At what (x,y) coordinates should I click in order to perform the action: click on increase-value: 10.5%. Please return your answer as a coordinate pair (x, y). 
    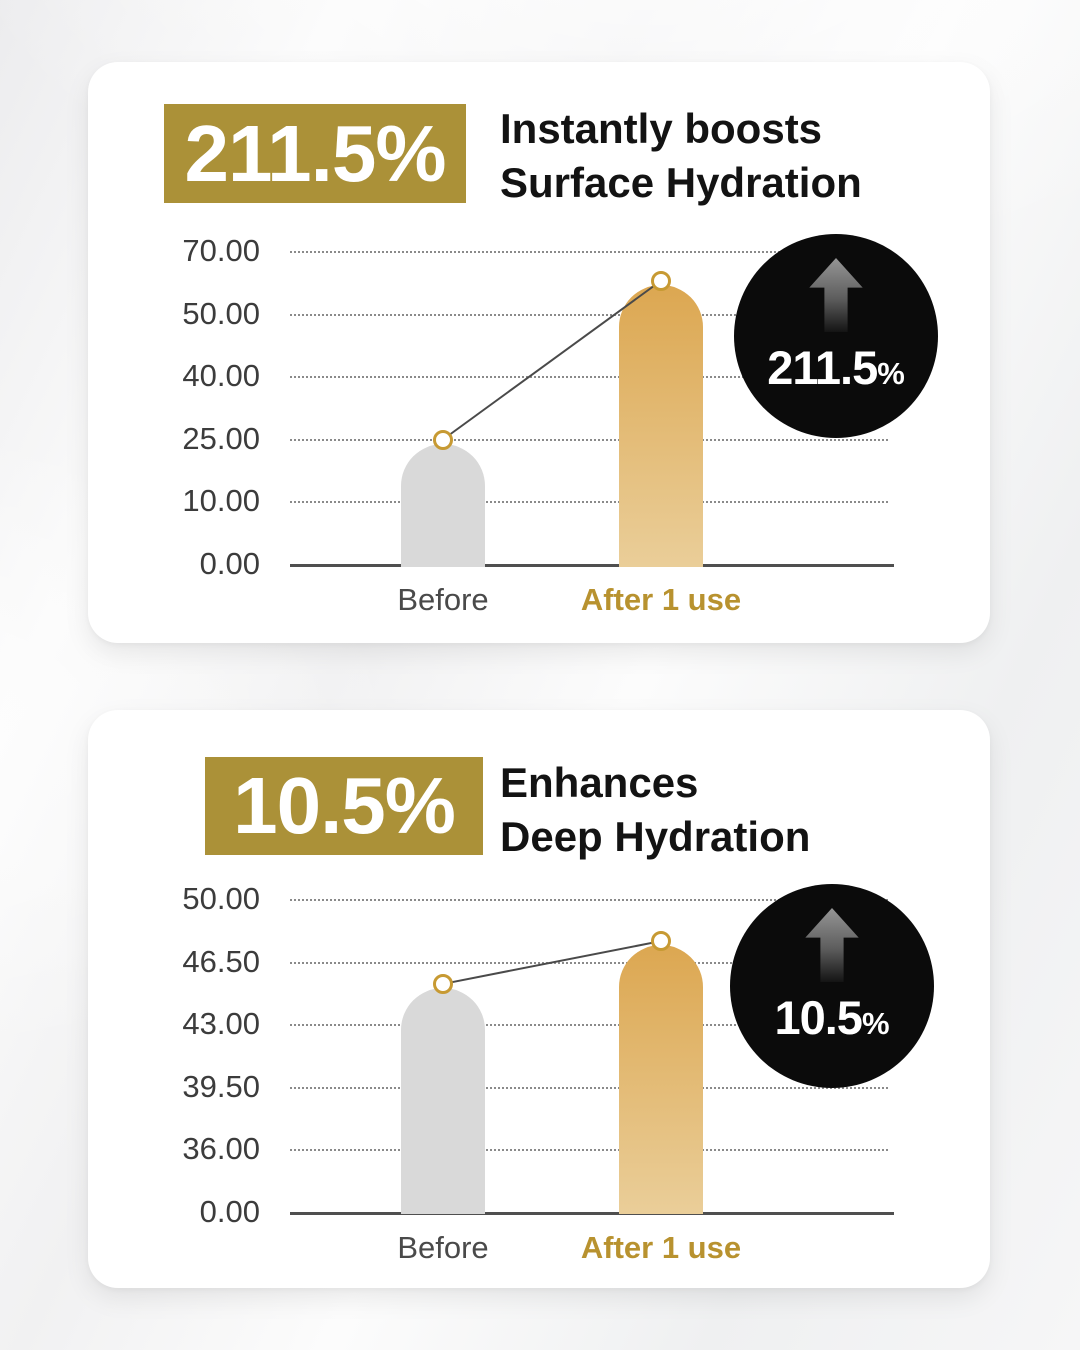
    Looking at the image, I should click on (832, 1017).